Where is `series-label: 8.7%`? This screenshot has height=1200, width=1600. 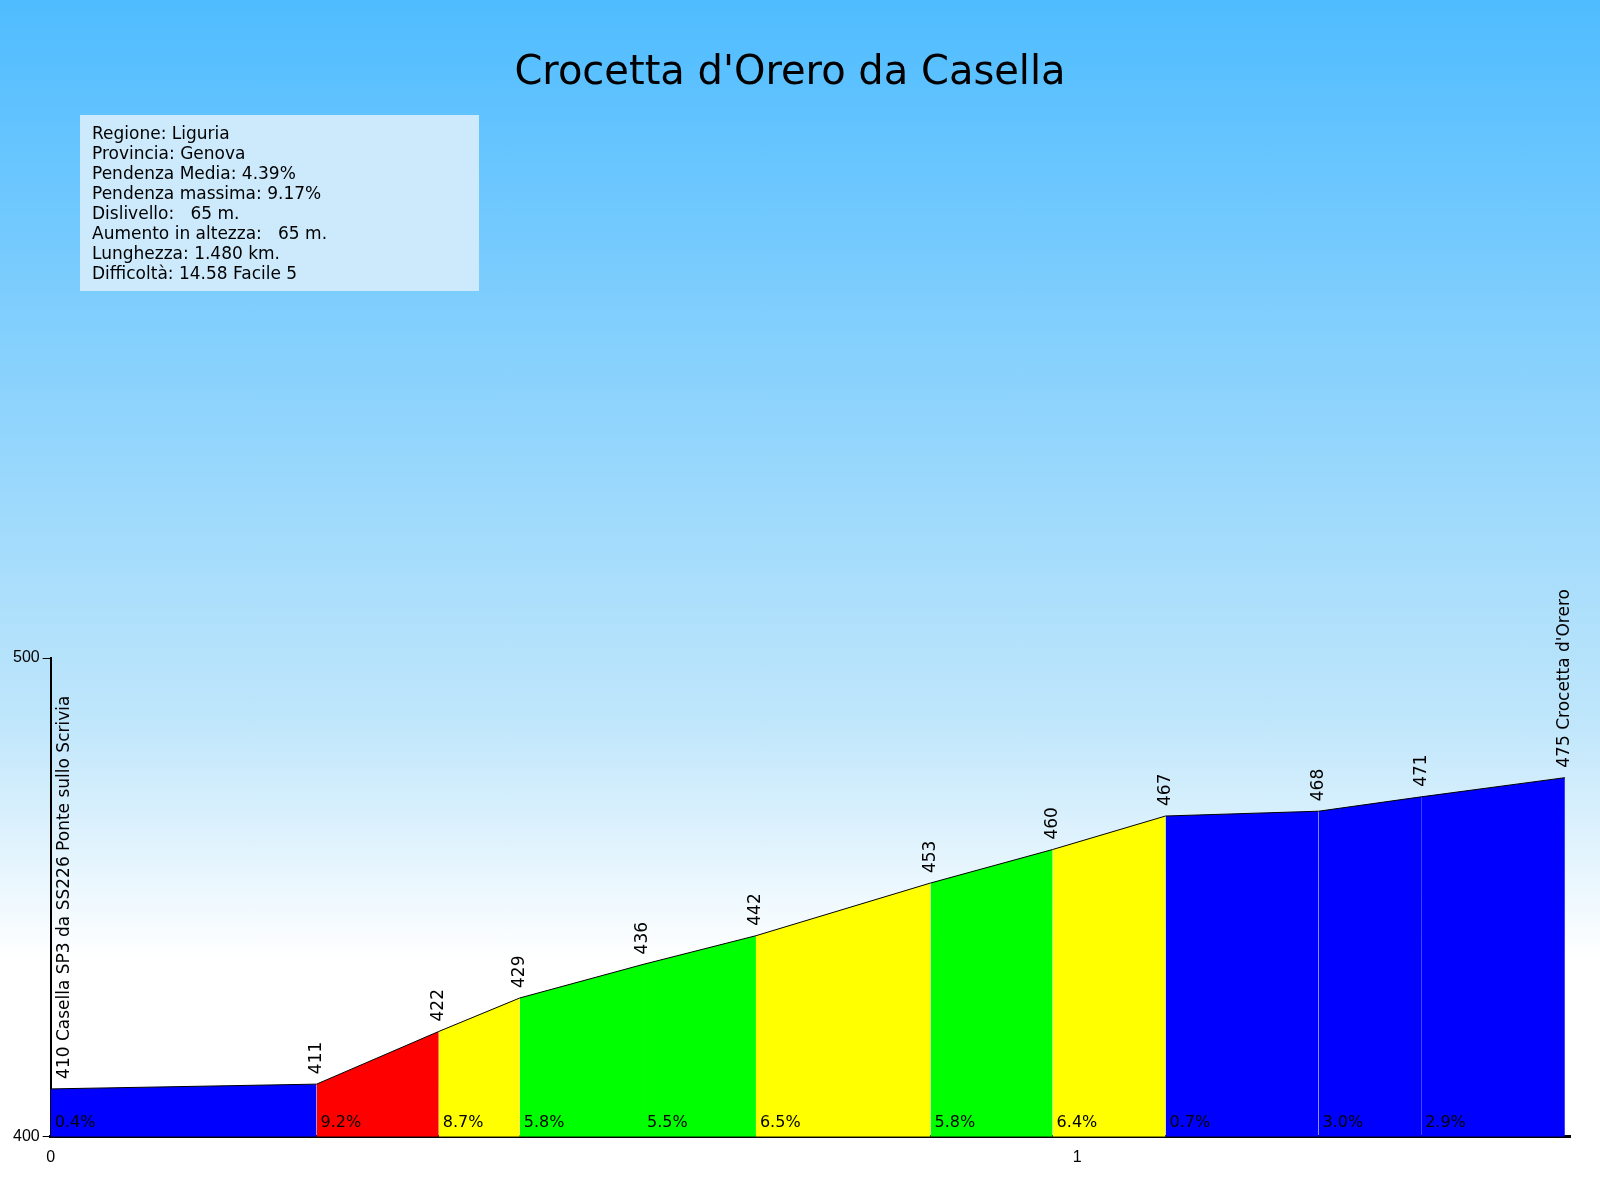
series-label: 8.7% is located at coordinates (463, 1121).